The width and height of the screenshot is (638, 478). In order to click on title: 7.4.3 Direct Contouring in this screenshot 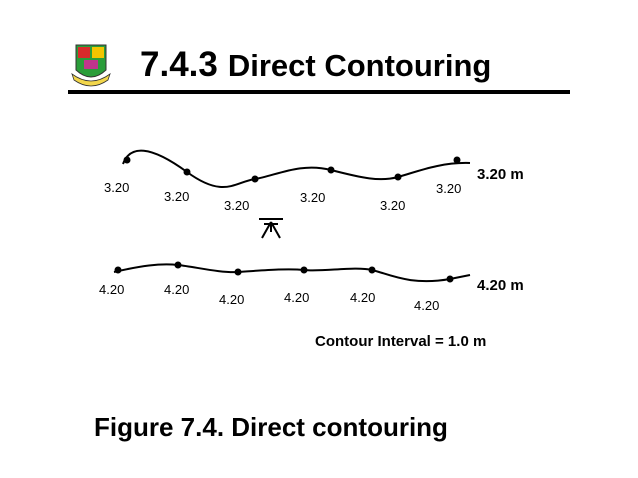, I will do `click(315, 64)`.